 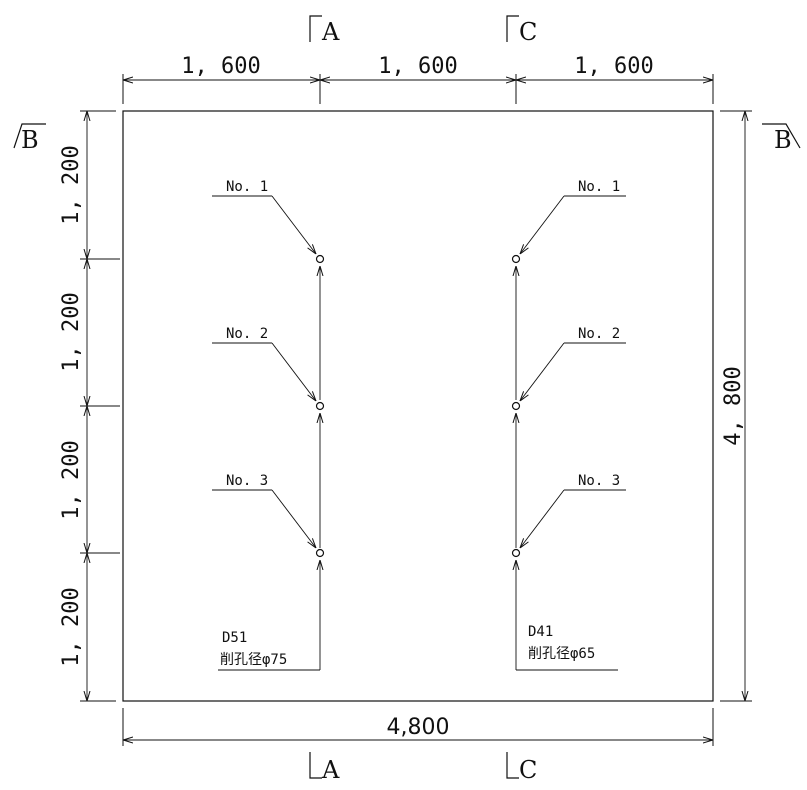 What do you see at coordinates (234, 638) in the screenshot?
I see `rebar-note-left: D51` at bounding box center [234, 638].